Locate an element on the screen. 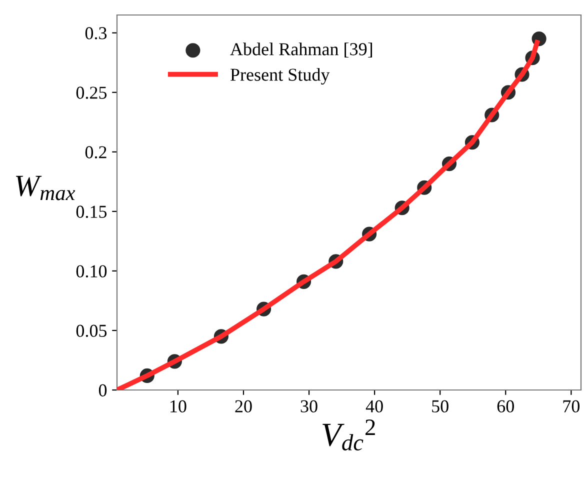  x-tick-label: 70 is located at coordinates (571, 406).